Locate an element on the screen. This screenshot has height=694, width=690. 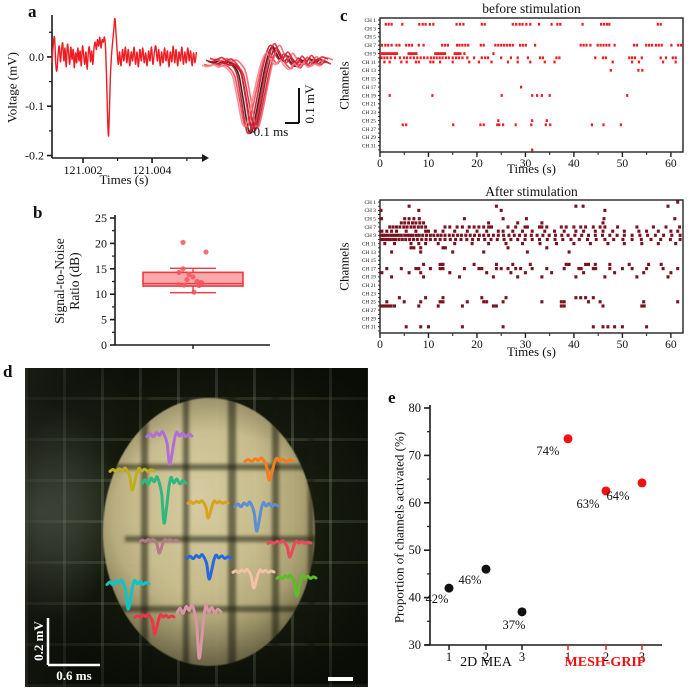
svg-text: 42% is located at coordinates (437, 599).